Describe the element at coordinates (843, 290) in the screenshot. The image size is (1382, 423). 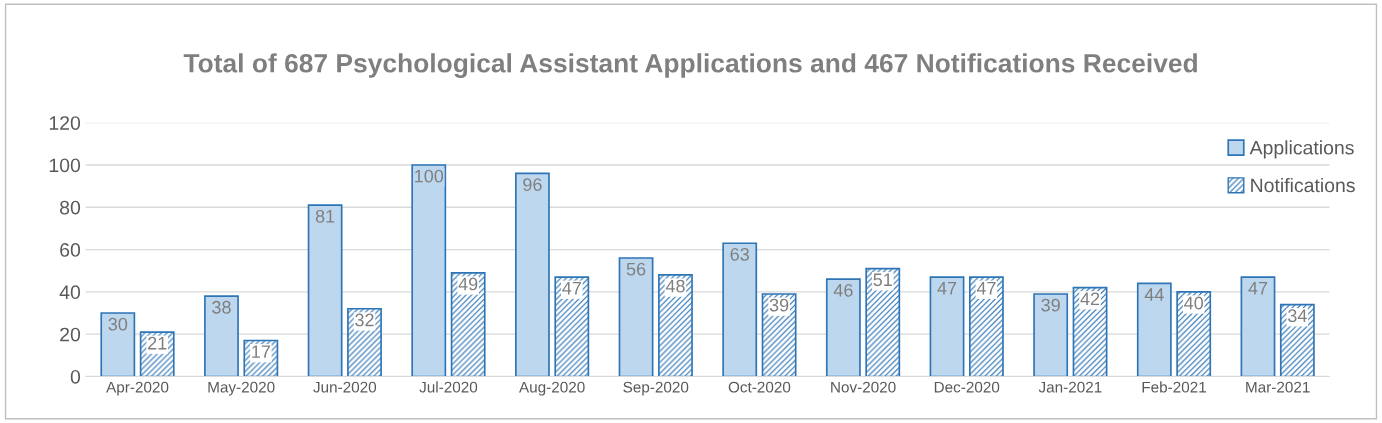
I see `data-label: 46` at that location.